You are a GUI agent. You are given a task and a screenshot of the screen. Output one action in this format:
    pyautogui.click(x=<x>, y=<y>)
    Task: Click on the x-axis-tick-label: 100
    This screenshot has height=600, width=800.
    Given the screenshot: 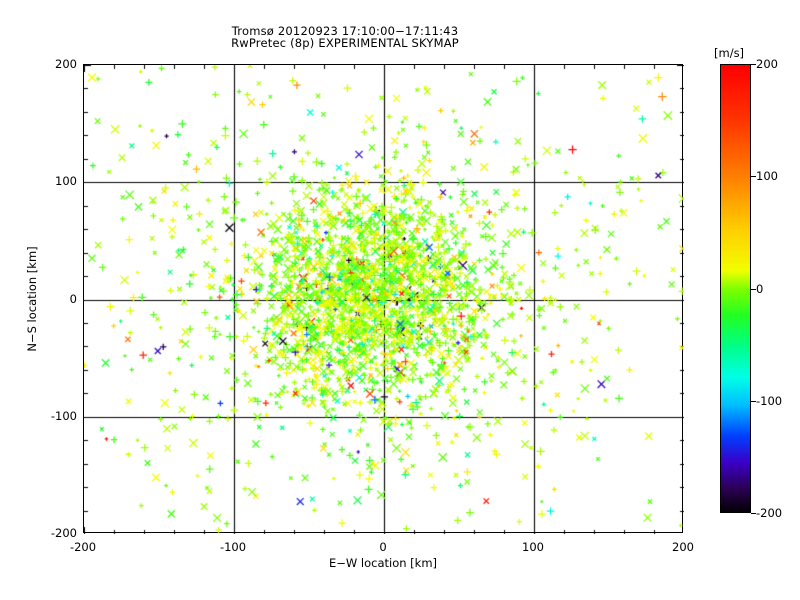 What is the action you would take?
    pyautogui.click(x=533, y=547)
    